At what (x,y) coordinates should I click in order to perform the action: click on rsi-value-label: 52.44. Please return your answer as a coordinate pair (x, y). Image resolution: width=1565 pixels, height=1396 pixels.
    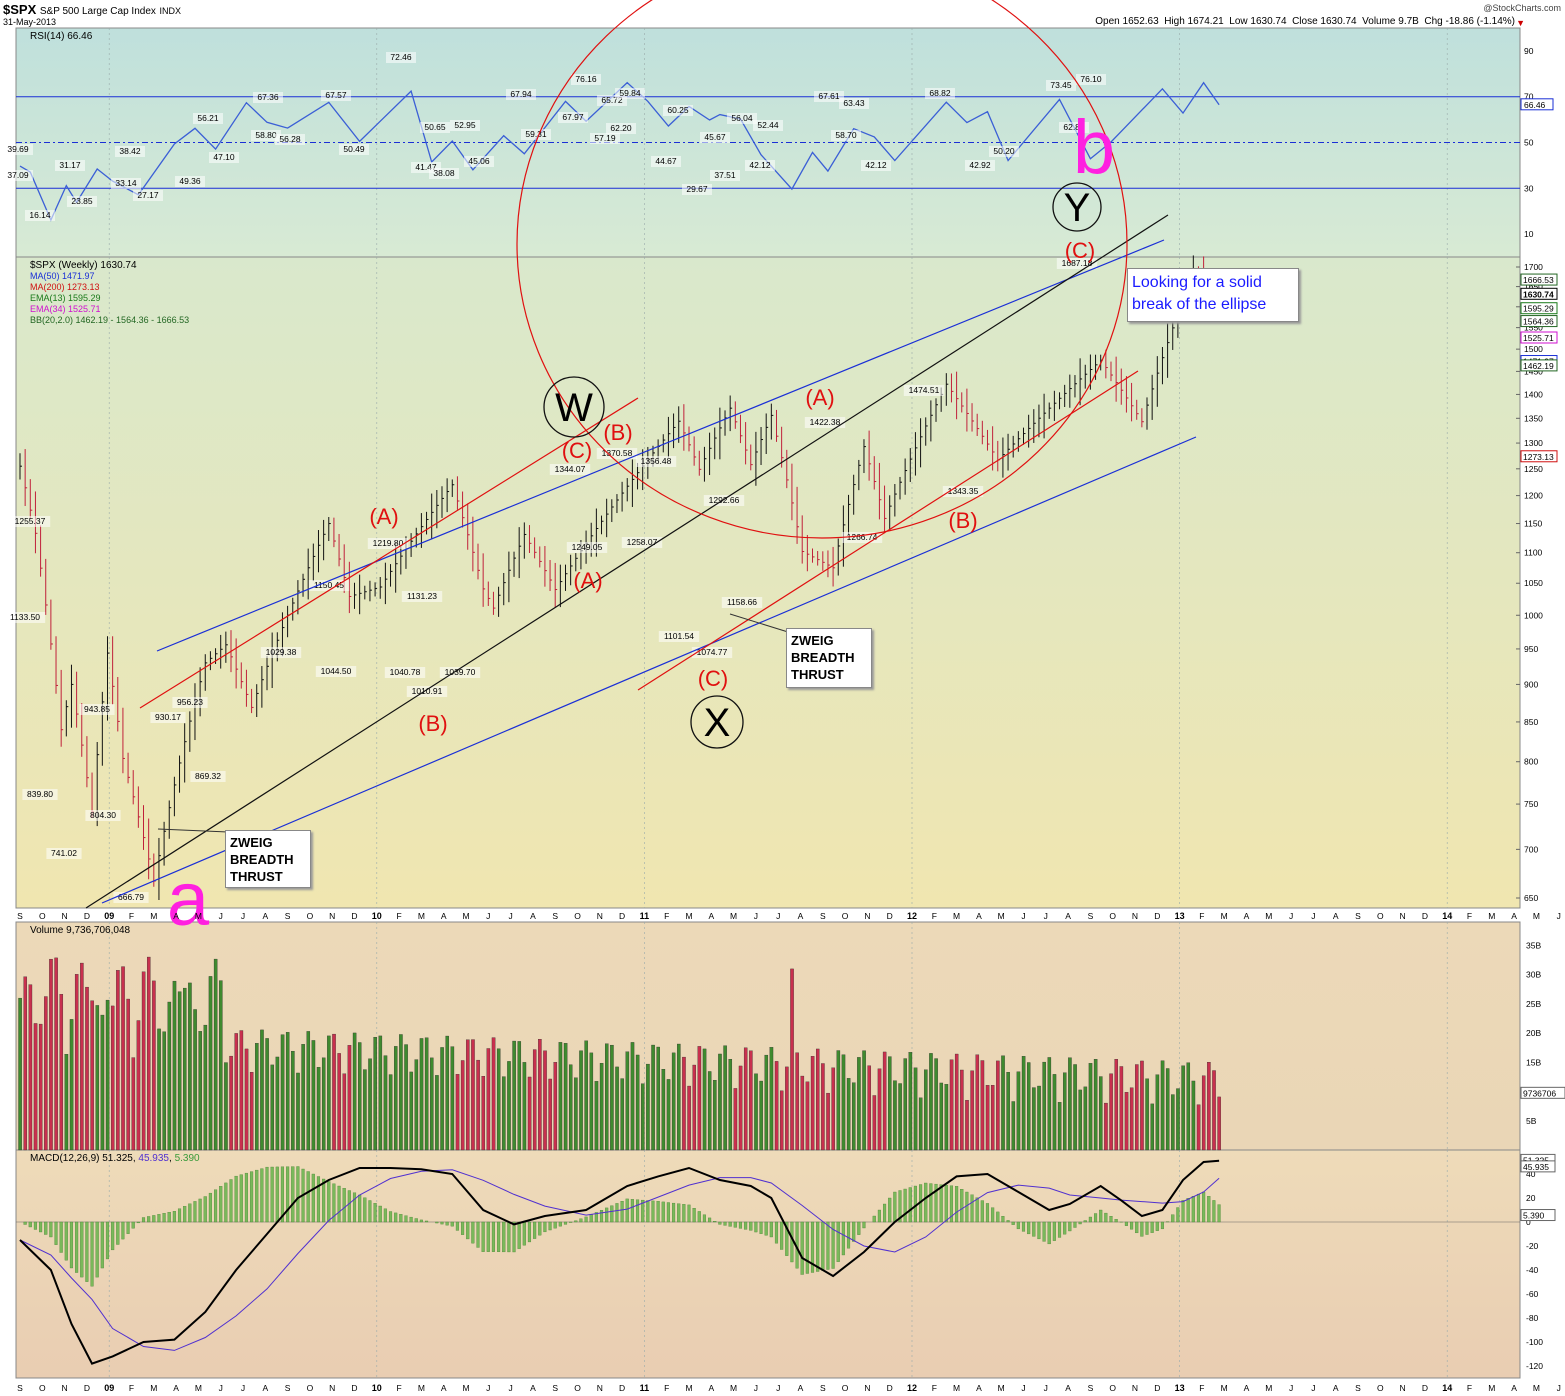
    Looking at the image, I should click on (768, 125).